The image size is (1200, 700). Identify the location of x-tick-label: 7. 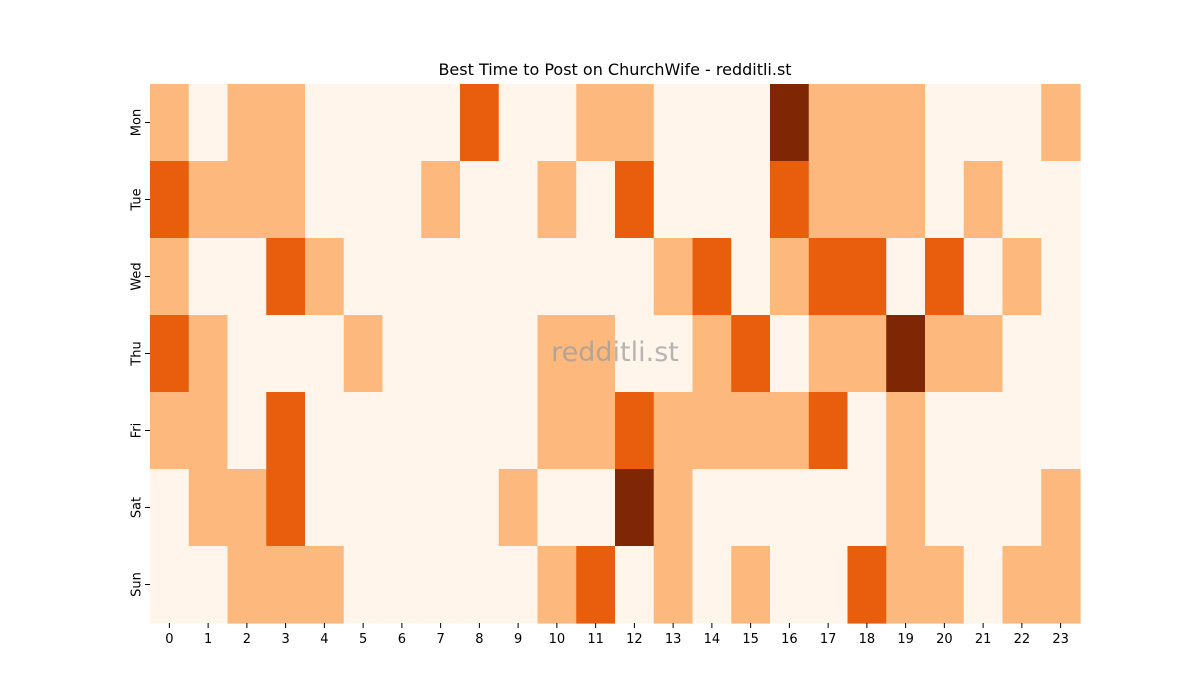
(440, 639).